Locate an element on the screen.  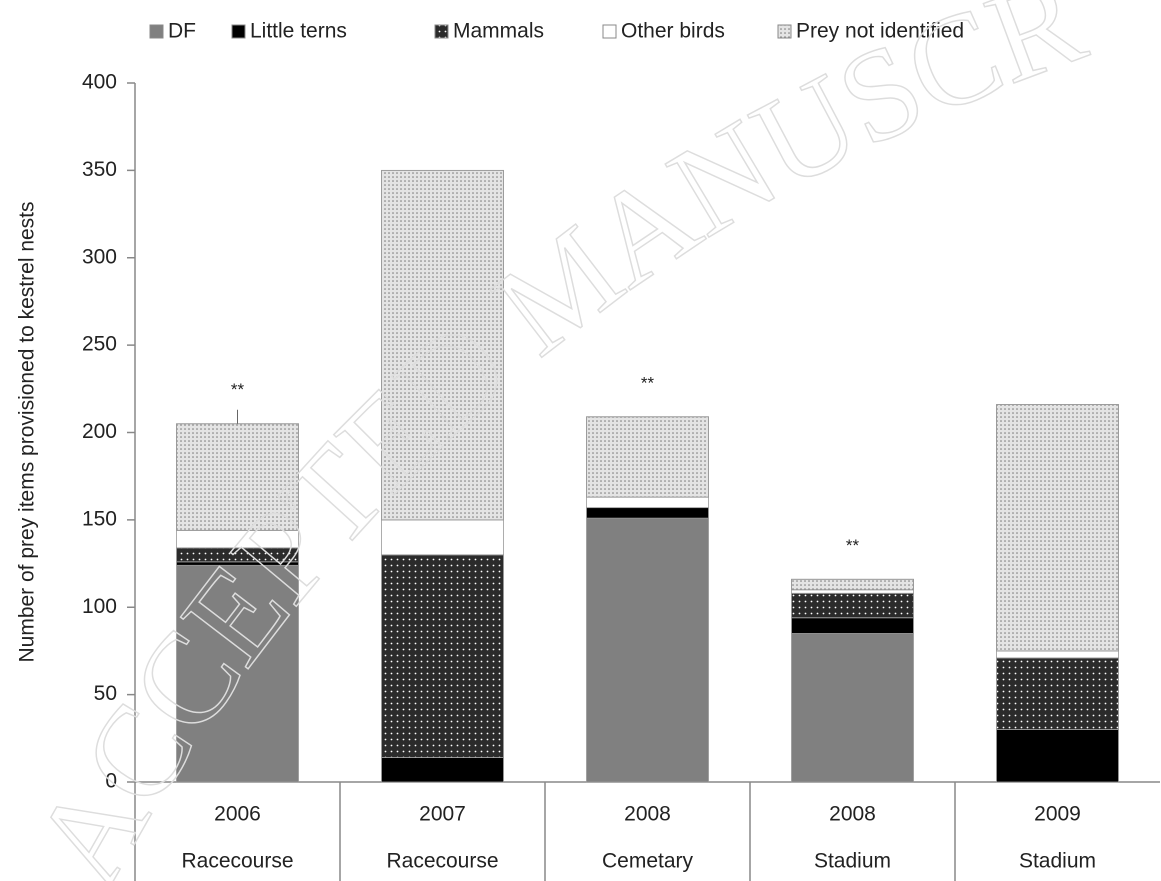
legend-label: Little terns is located at coordinates (298, 31).